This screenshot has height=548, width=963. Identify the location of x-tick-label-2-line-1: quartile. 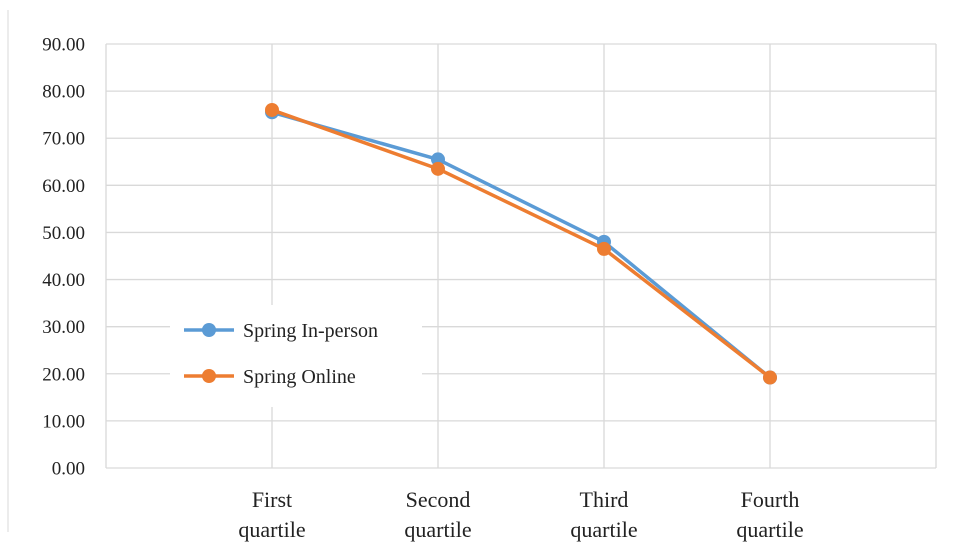
(603, 529).